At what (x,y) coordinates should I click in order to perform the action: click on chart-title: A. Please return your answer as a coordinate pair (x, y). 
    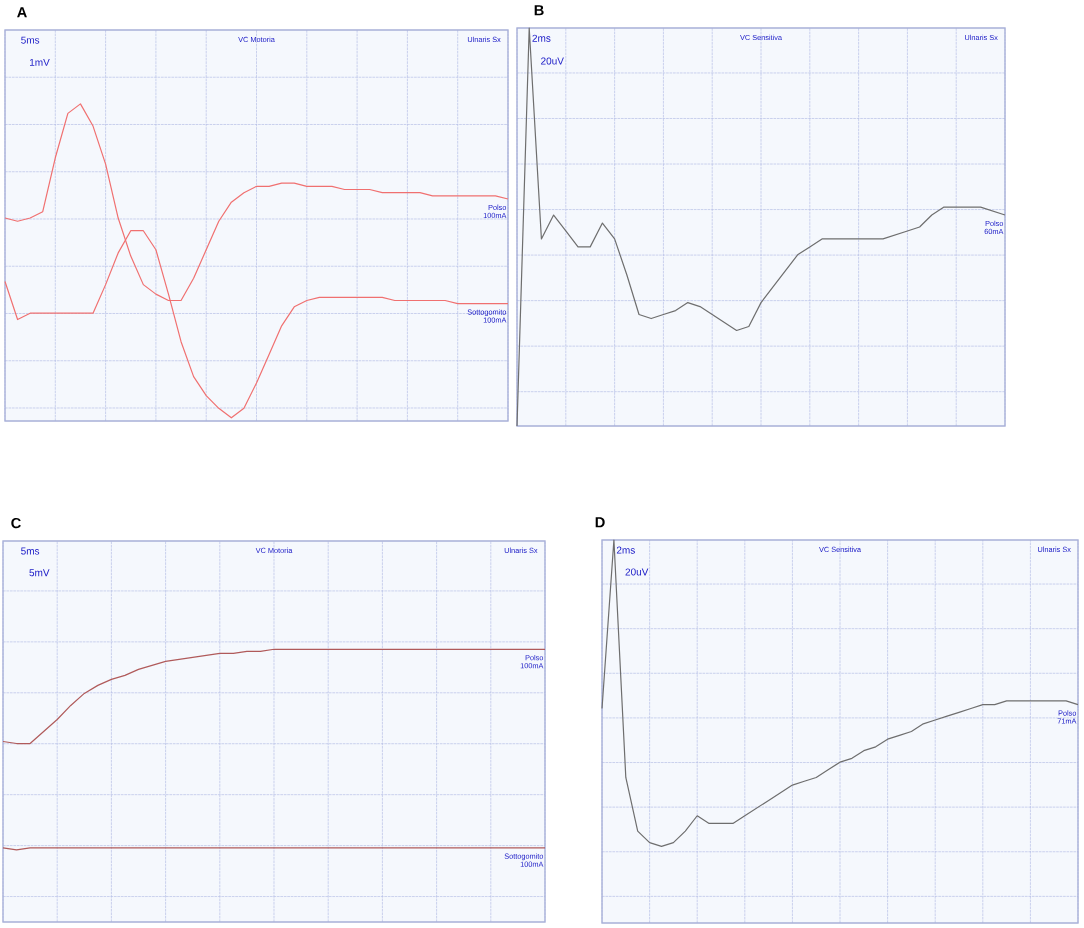
    Looking at the image, I should click on (22, 12).